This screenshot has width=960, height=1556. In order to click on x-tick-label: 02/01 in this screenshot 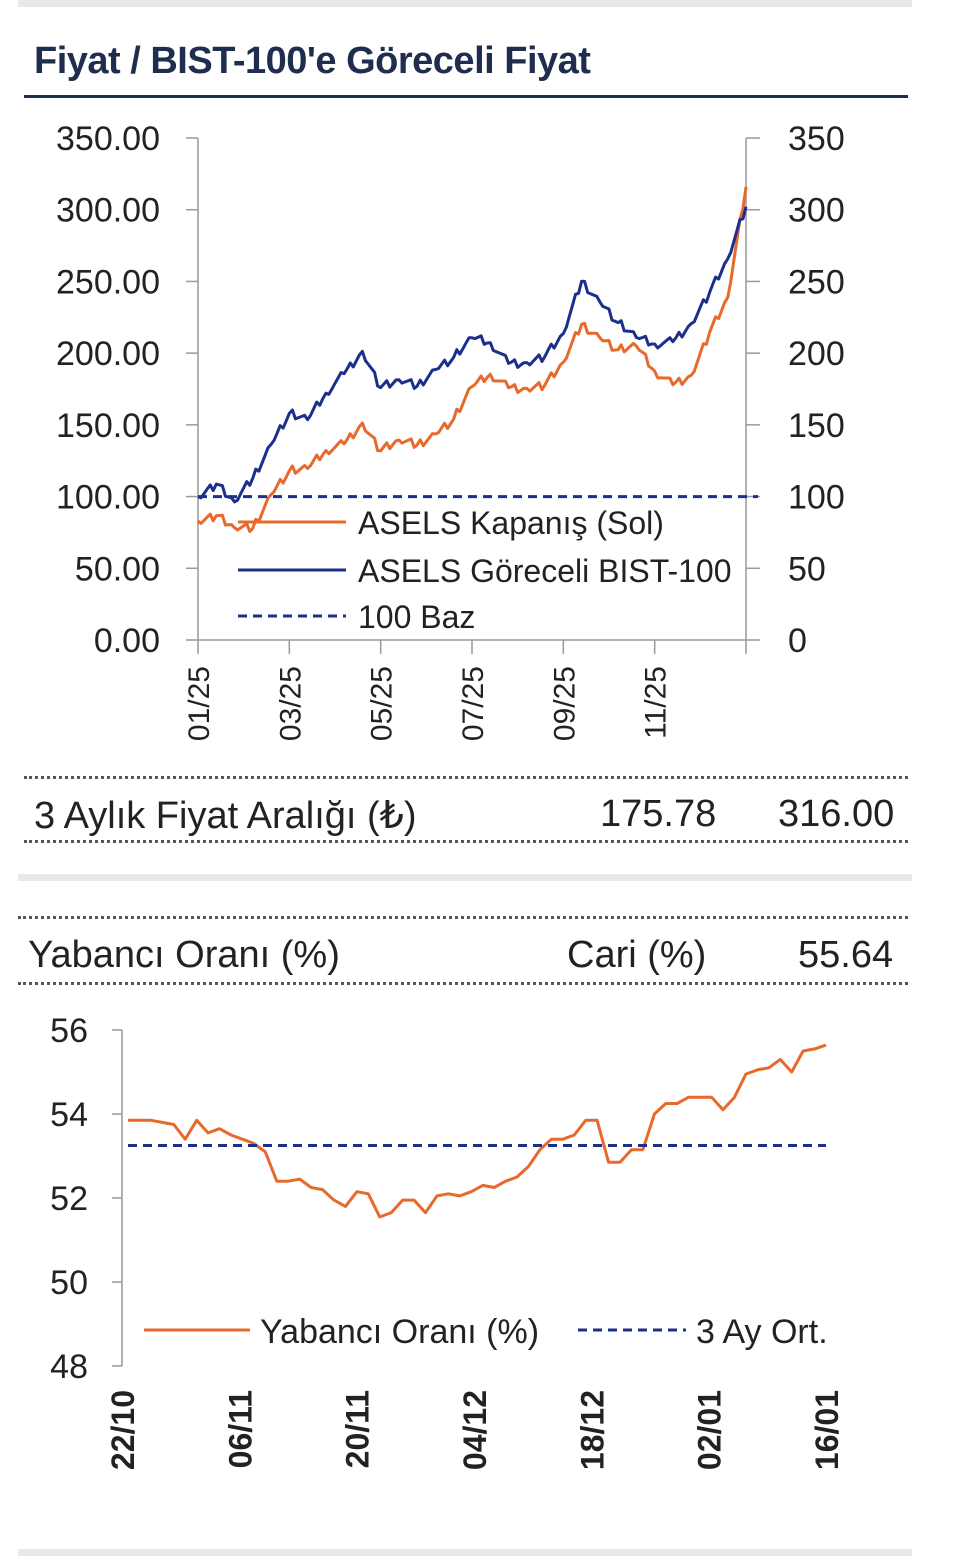, I will do `click(710, 1430)`.